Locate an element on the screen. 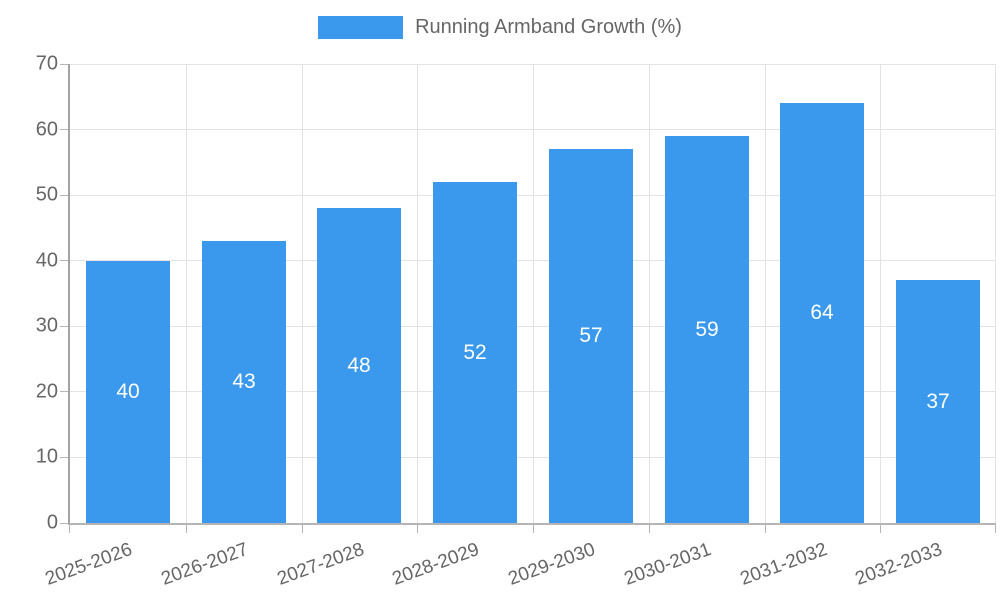  bar-value-label: 57 is located at coordinates (591, 335).